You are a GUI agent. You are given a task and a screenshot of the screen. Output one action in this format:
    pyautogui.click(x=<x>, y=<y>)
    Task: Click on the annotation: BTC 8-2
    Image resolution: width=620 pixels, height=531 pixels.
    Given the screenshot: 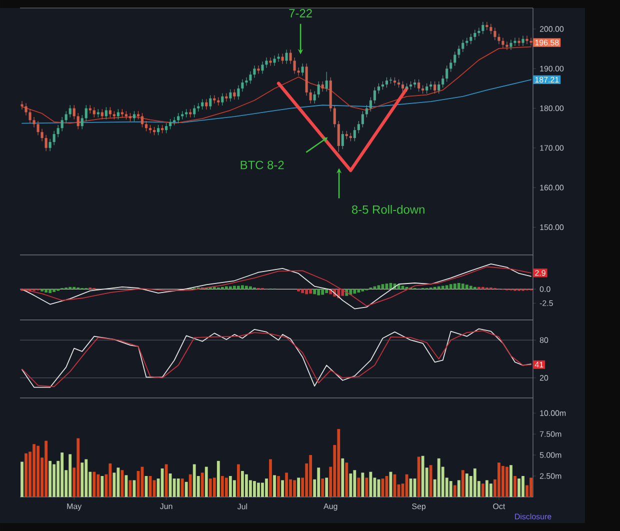 What is the action you would take?
    pyautogui.click(x=262, y=165)
    